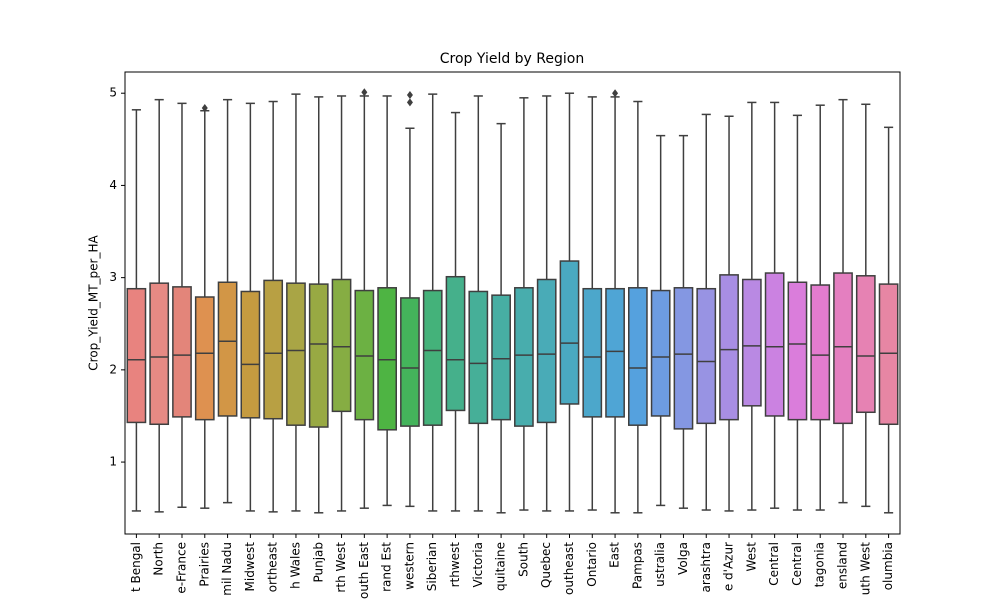 The height and width of the screenshot is (600, 1000). What do you see at coordinates (387, 567) in the screenshot?
I see `x-tick-label: rand Est` at bounding box center [387, 567].